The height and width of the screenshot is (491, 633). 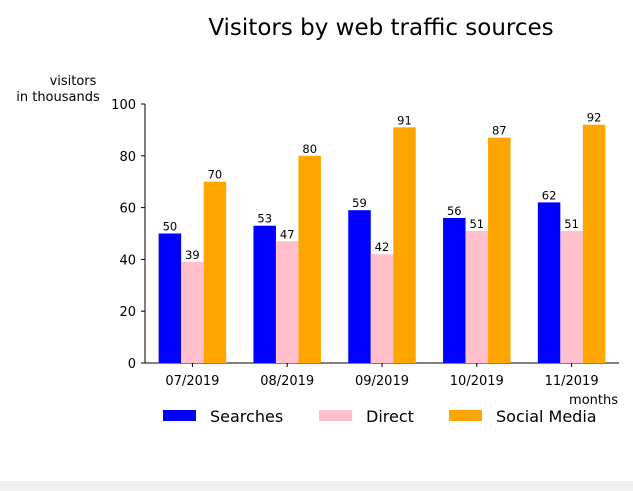 I want to click on data-label-social-media-1: 80, so click(x=309, y=149).